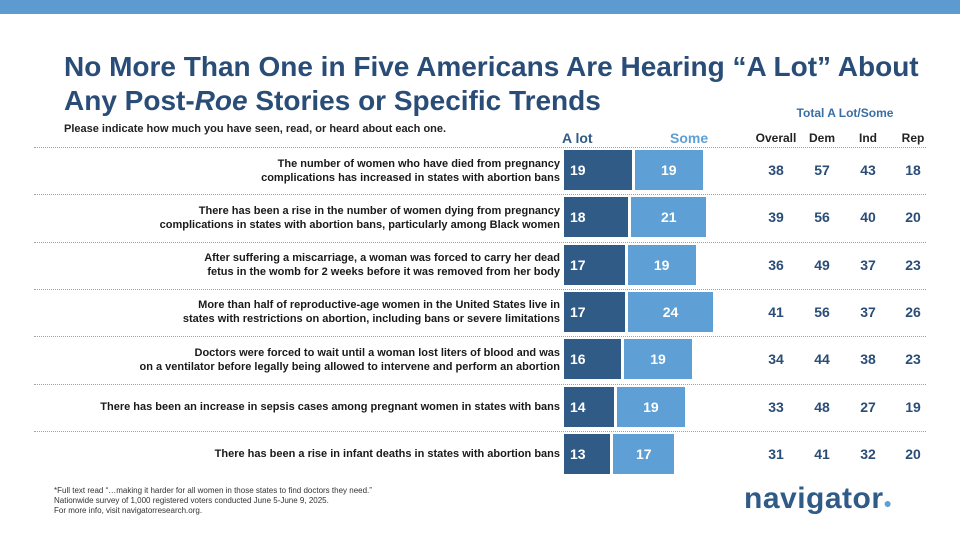 The width and height of the screenshot is (960, 540). I want to click on title-line-2: Any Post-Roe Stories or Specific Trends, so click(504, 101).